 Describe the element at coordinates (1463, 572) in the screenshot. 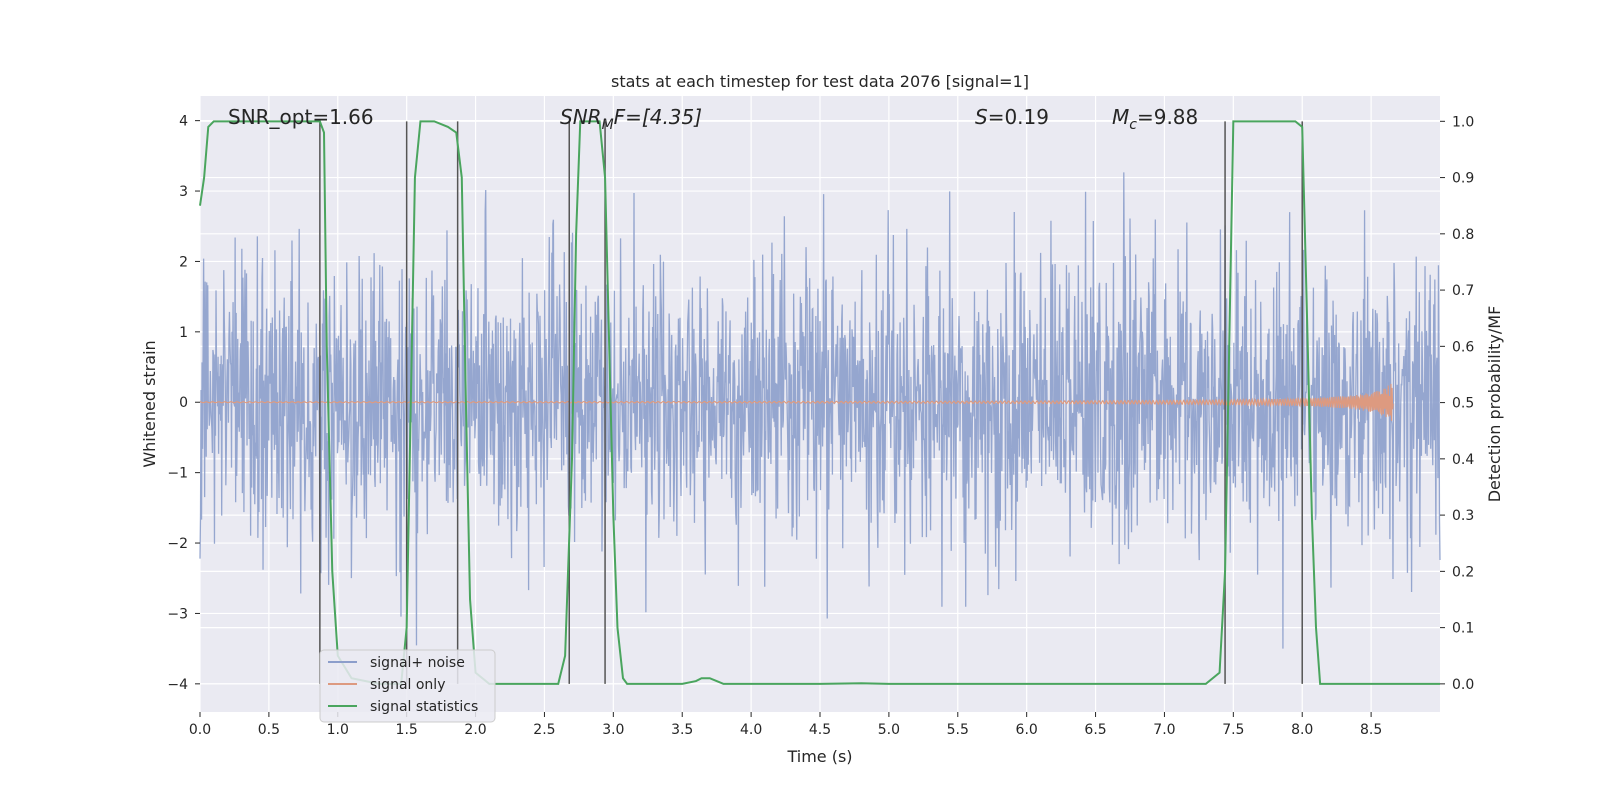

I see `y2-tick-label: 0.2` at that location.